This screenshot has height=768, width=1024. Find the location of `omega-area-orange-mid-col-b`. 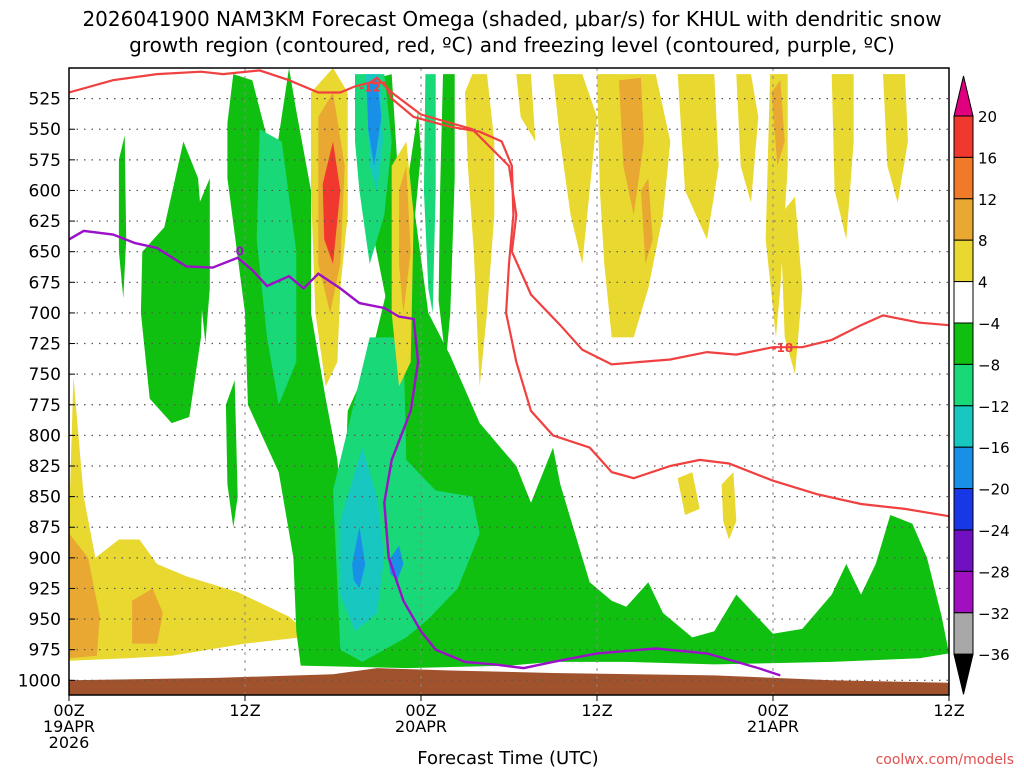

omega-area-orange-mid-col-b is located at coordinates (405, 239).